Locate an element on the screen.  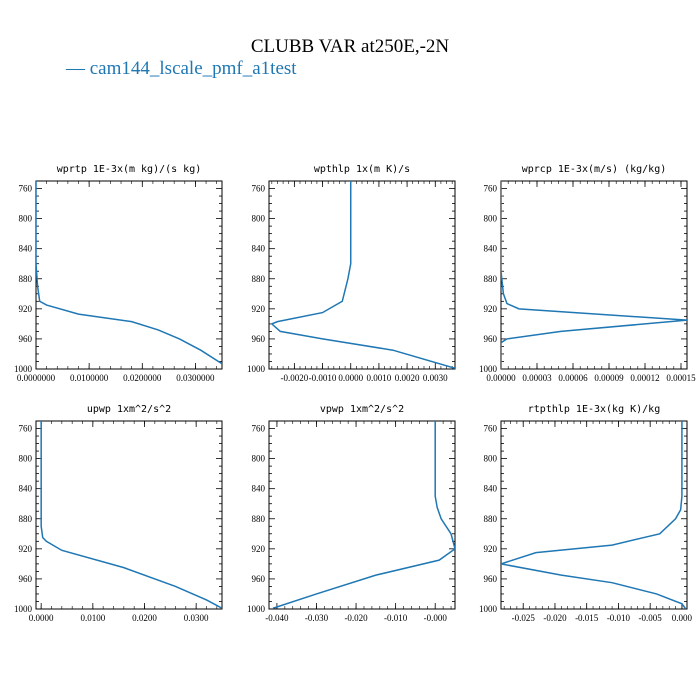
x-tick-label: 0.00015 is located at coordinates (681, 378).